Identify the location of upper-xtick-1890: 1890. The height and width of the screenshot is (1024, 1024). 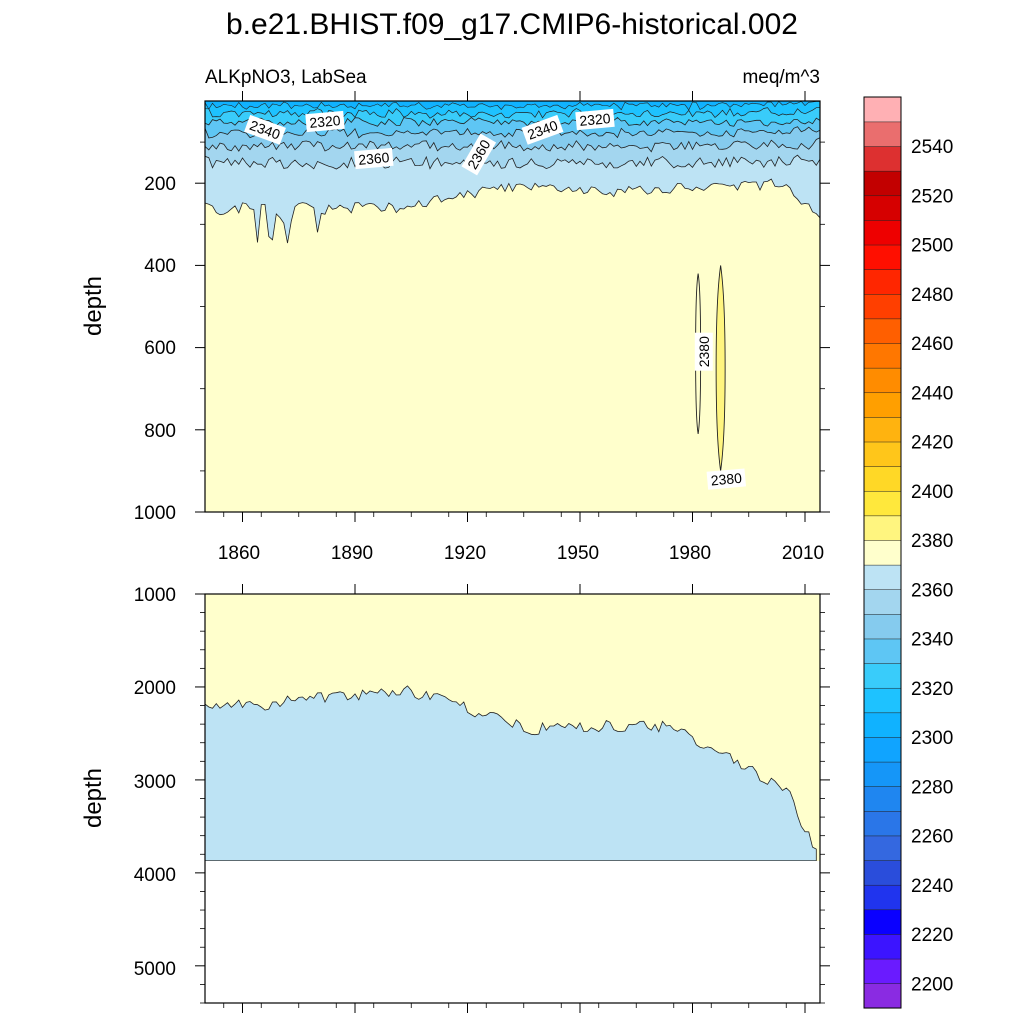
(352, 553).